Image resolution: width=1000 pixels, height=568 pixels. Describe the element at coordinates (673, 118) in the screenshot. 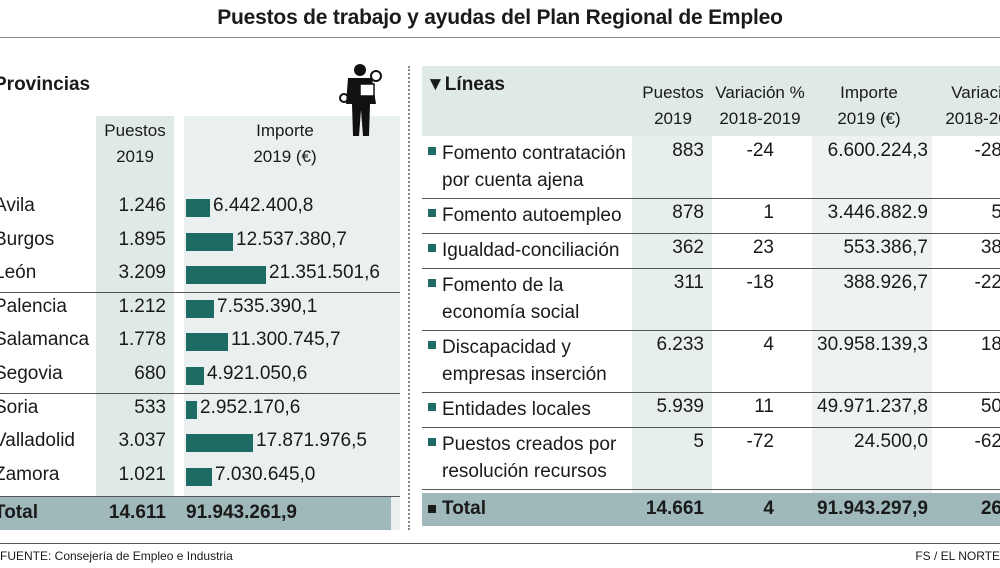

I see `header-line2: 2019` at that location.